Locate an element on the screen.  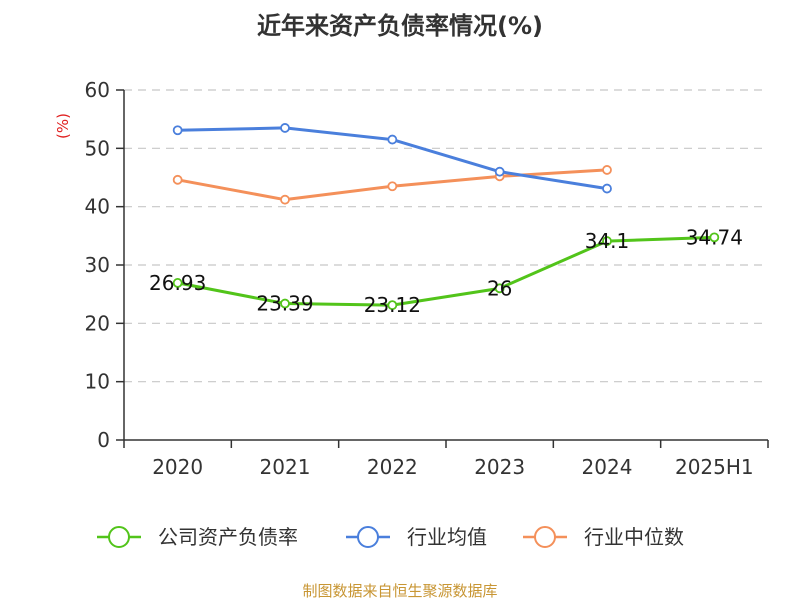
x-tick-label: 2025H1 is located at coordinates (714, 467).